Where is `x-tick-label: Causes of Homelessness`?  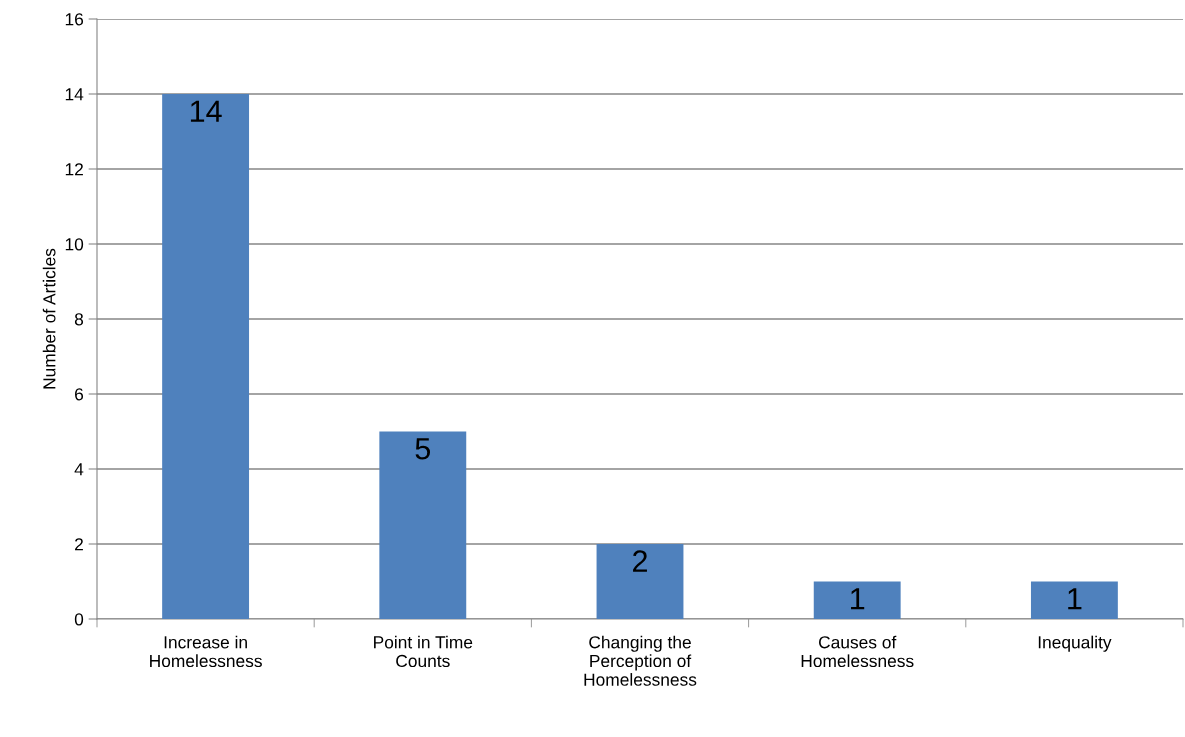 x-tick-label: Causes of Homelessness is located at coordinates (857, 651).